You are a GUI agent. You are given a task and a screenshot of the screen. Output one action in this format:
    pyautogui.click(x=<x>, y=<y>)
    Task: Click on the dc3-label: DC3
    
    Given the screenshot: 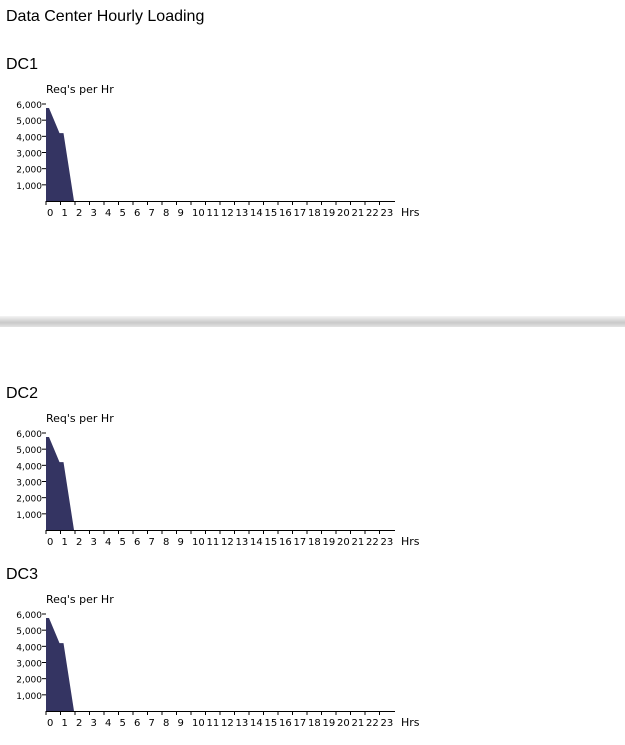 What is the action you would take?
    pyautogui.click(x=22, y=574)
    